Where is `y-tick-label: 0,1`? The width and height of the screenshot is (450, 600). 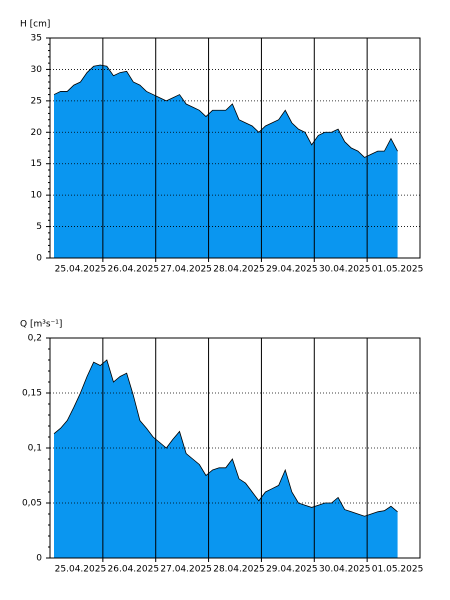 y-tick-label: 0,1 is located at coordinates (35, 449).